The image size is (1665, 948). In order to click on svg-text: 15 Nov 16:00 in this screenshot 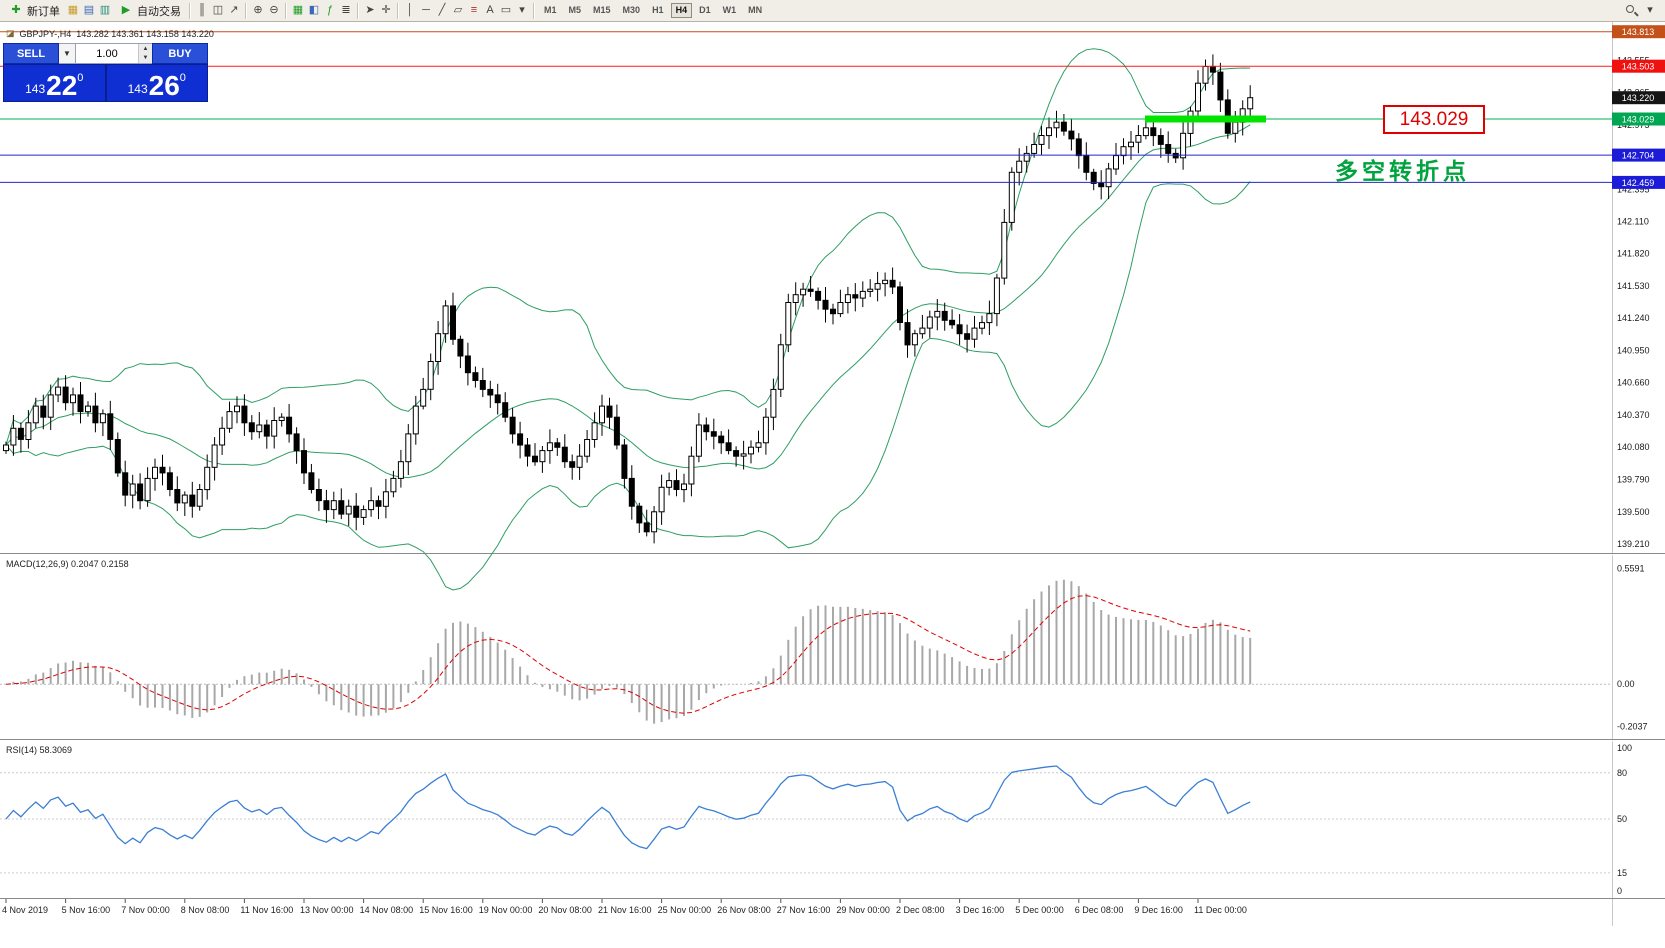, I will do `click(446, 910)`.